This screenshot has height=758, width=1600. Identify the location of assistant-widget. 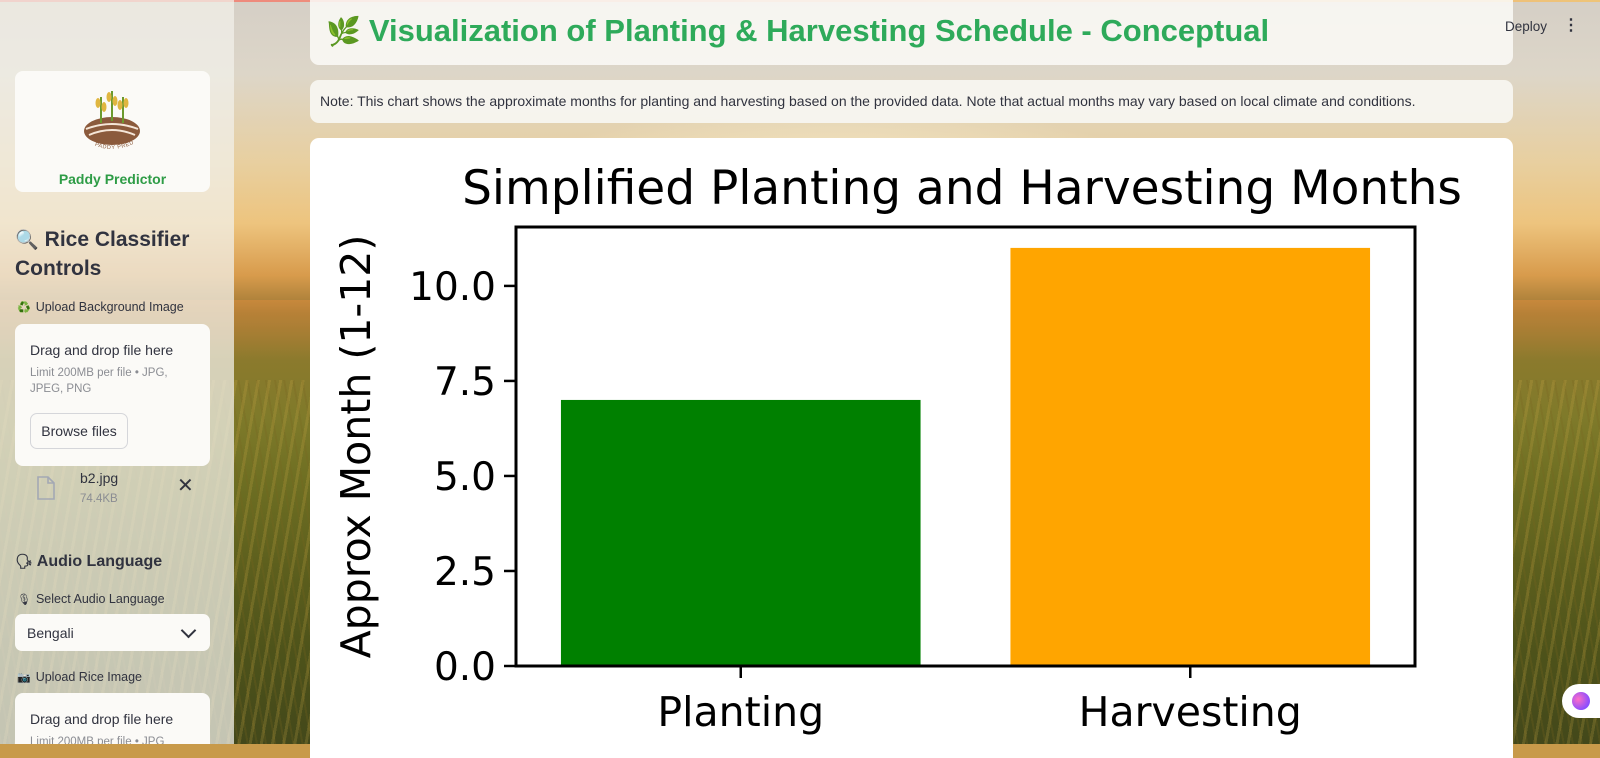
(1581, 701).